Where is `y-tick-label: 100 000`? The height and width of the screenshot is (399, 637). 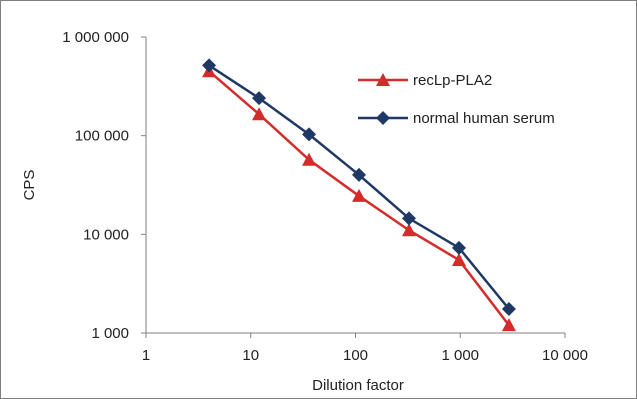 y-tick-label: 100 000 is located at coordinates (102, 136).